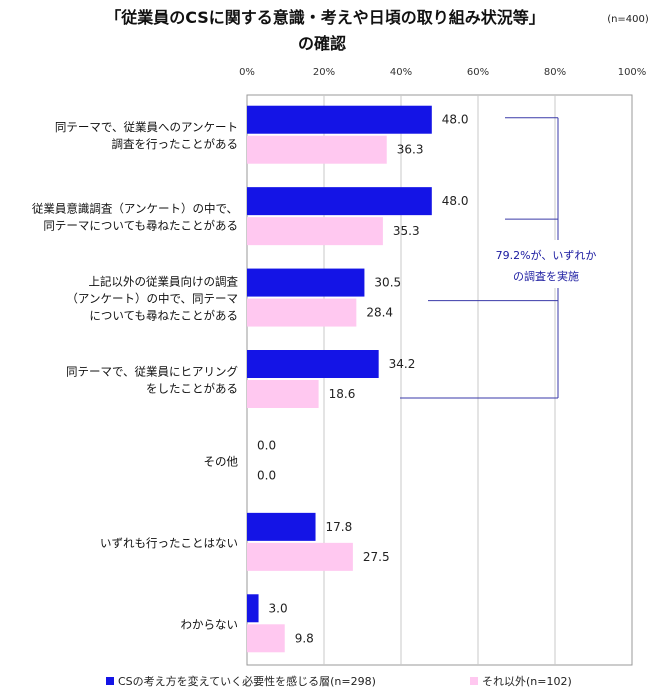  What do you see at coordinates (140, 226) in the screenshot?
I see `category-label: 同テーマについても尋ねたことがある` at bounding box center [140, 226].